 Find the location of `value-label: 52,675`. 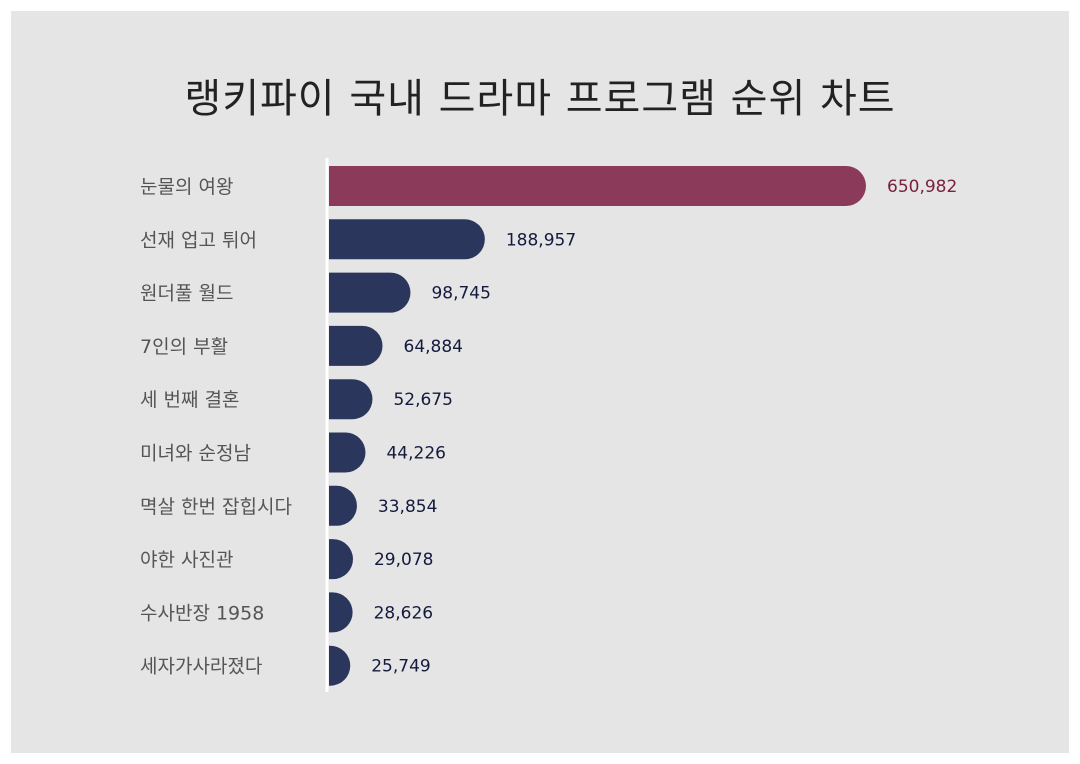

value-label: 52,675 is located at coordinates (422, 400).